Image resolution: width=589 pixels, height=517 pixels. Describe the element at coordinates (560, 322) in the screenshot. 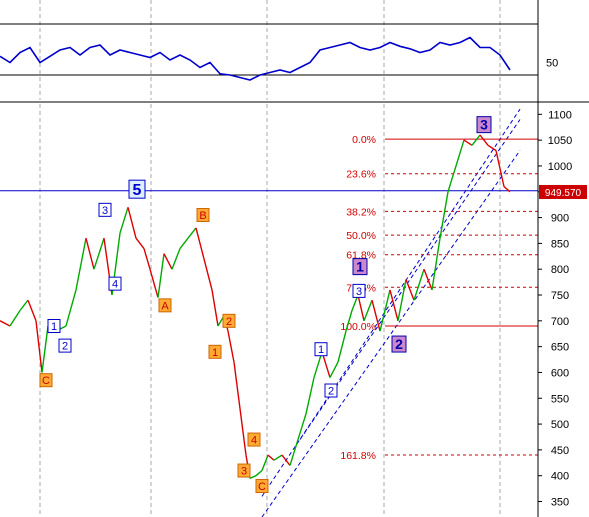

I see `price-tick-label: 700` at that location.